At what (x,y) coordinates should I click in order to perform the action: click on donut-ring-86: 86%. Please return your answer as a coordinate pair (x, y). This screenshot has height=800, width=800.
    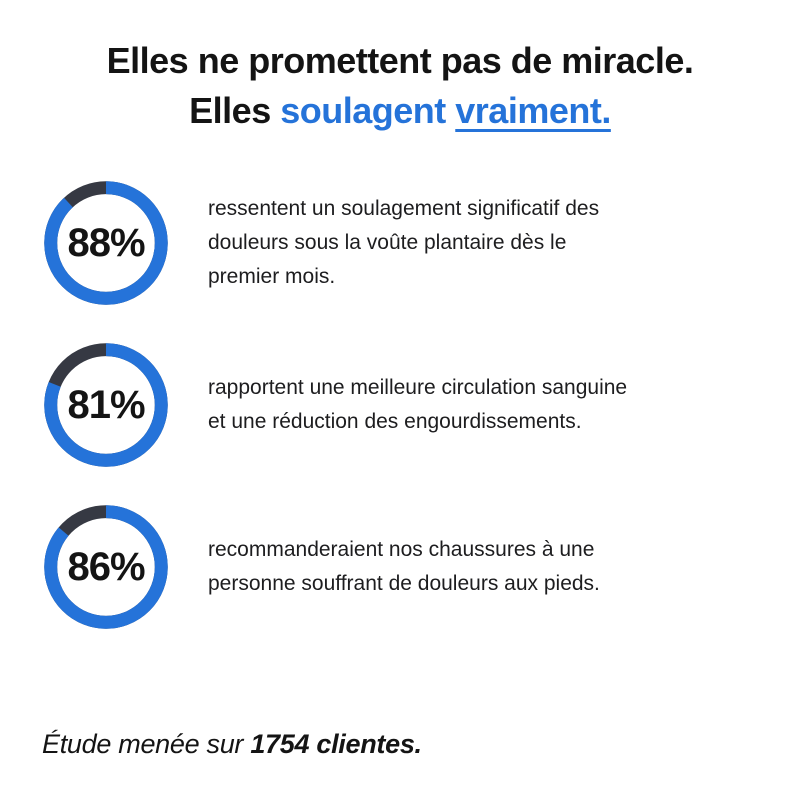
    Looking at the image, I should click on (106, 567).